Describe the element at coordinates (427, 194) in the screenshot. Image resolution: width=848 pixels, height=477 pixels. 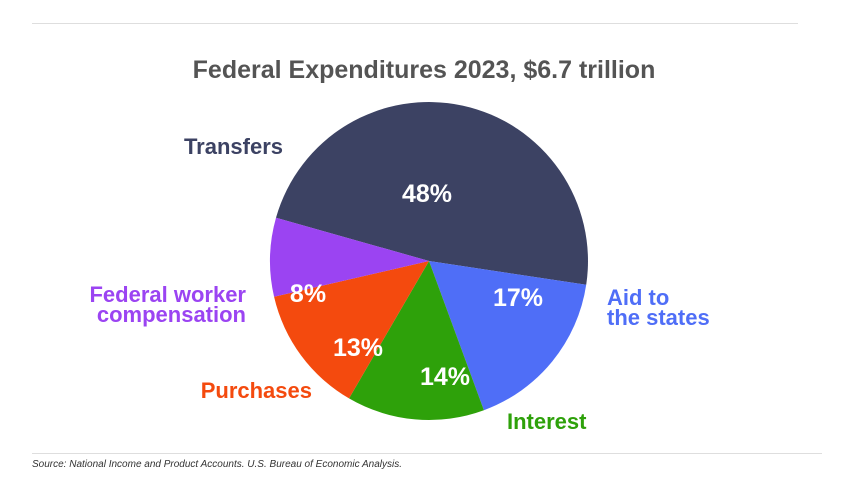
I see `slice-value-label: 48%` at that location.